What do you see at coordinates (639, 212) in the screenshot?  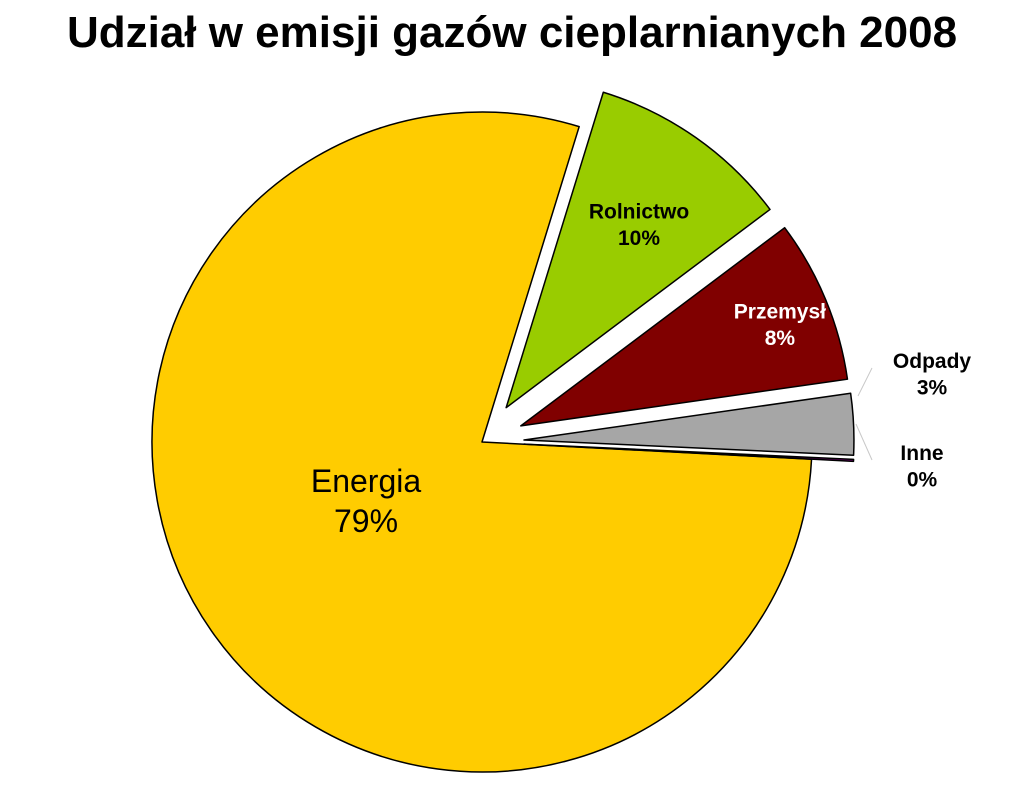 I see `slice-name-rolnictwo: Rolnictwo` at bounding box center [639, 212].